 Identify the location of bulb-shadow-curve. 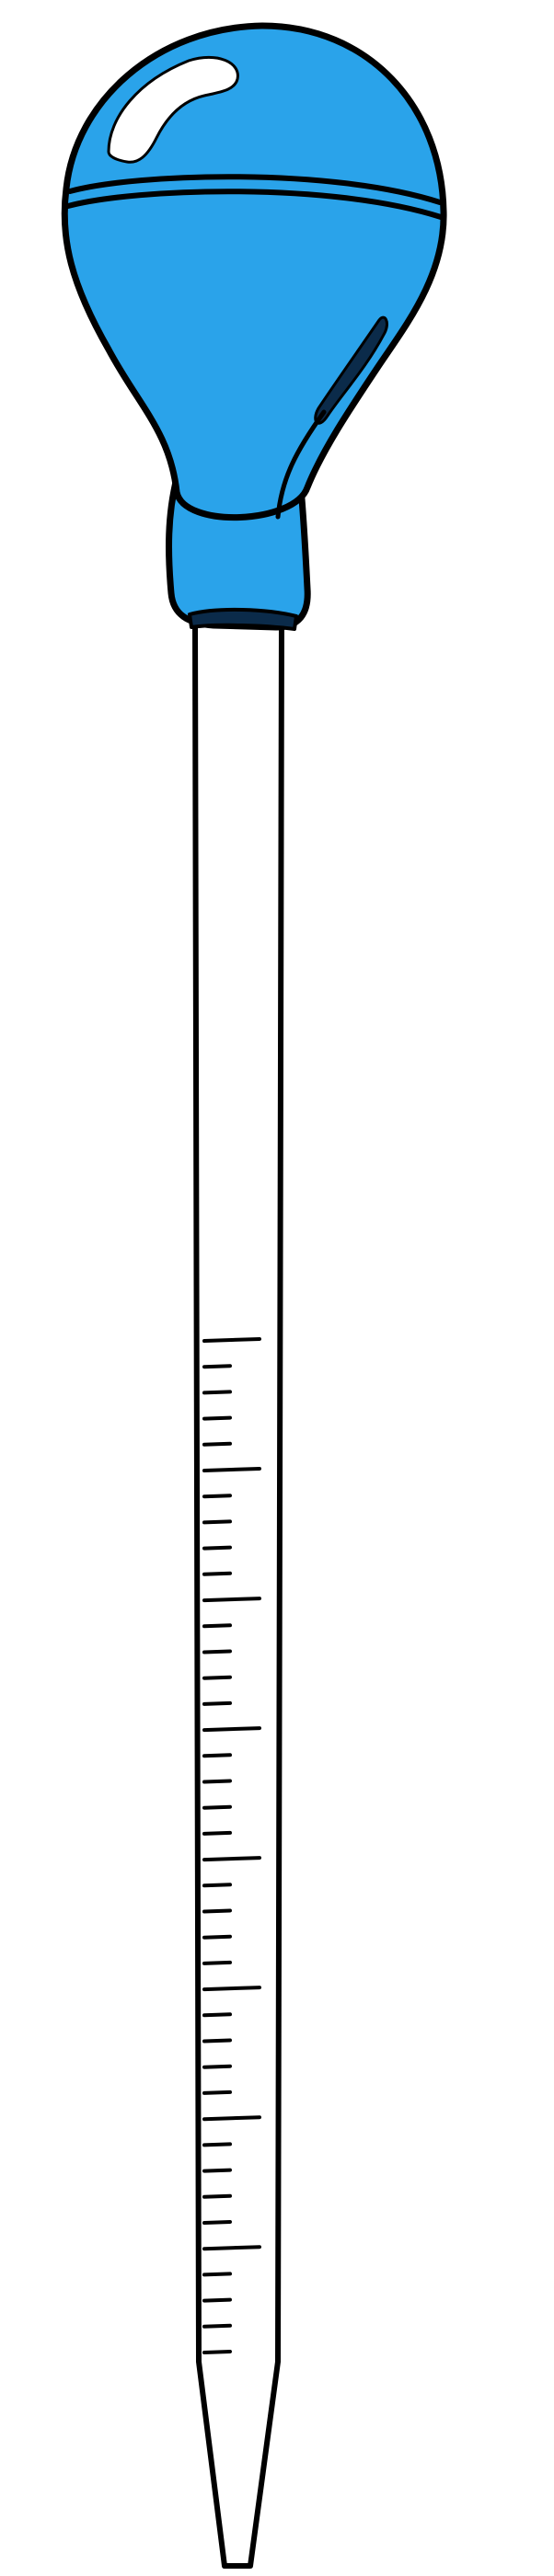
(301, 464).